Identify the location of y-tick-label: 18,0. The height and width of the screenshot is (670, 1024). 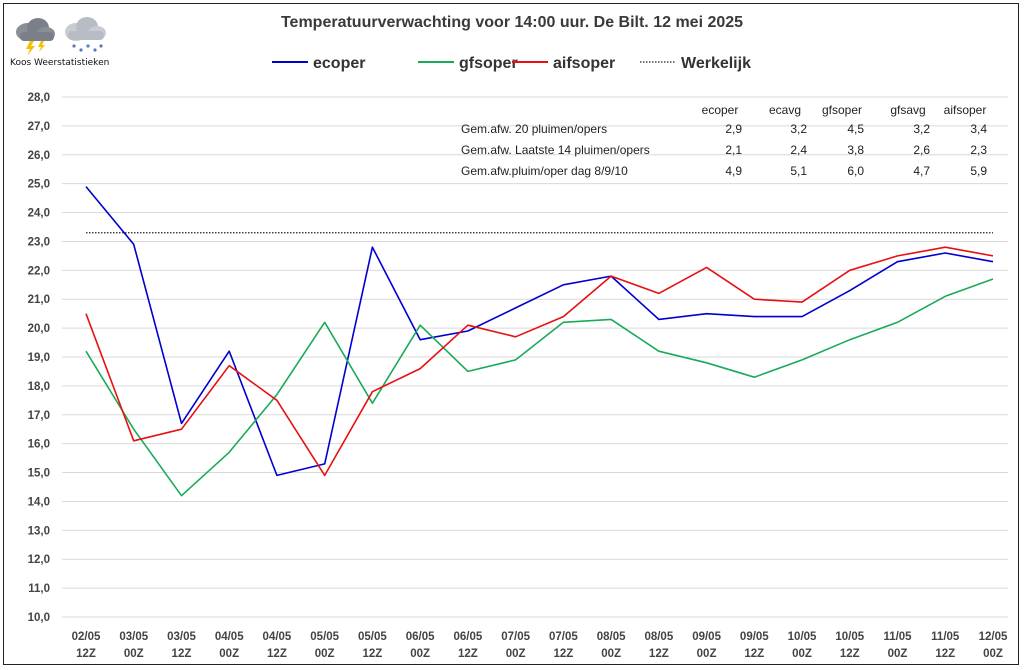
(39, 387).